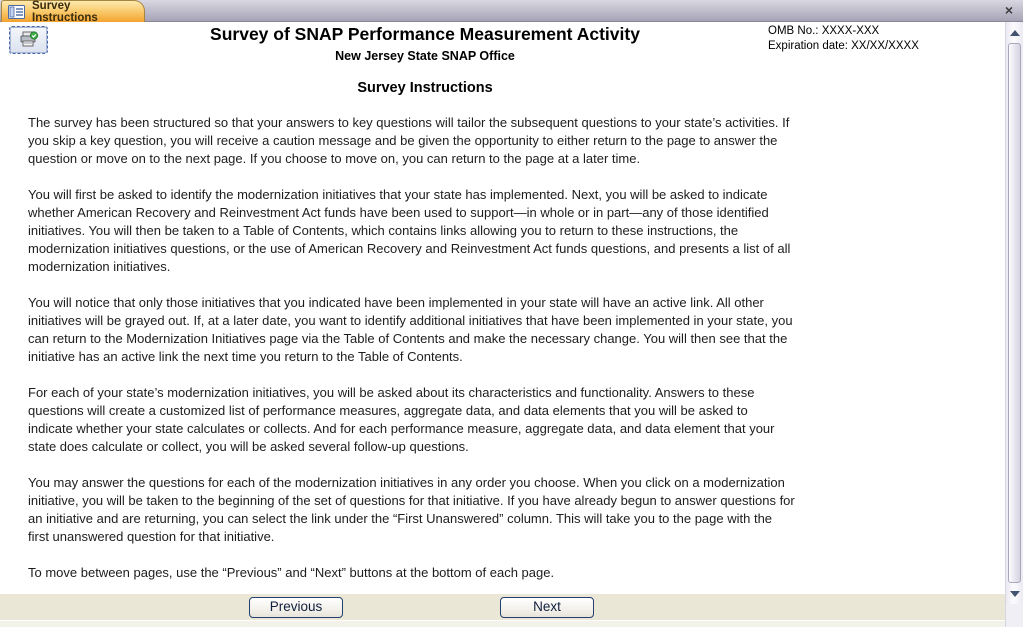  I want to click on tab-strip: Survey Instructions ×, so click(511, 12).